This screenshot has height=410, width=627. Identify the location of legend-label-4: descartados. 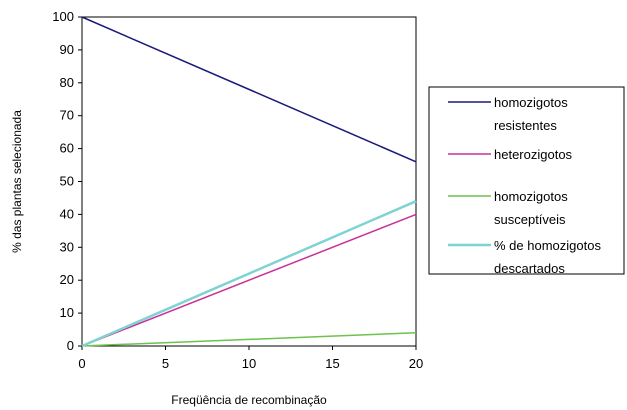
(529, 268).